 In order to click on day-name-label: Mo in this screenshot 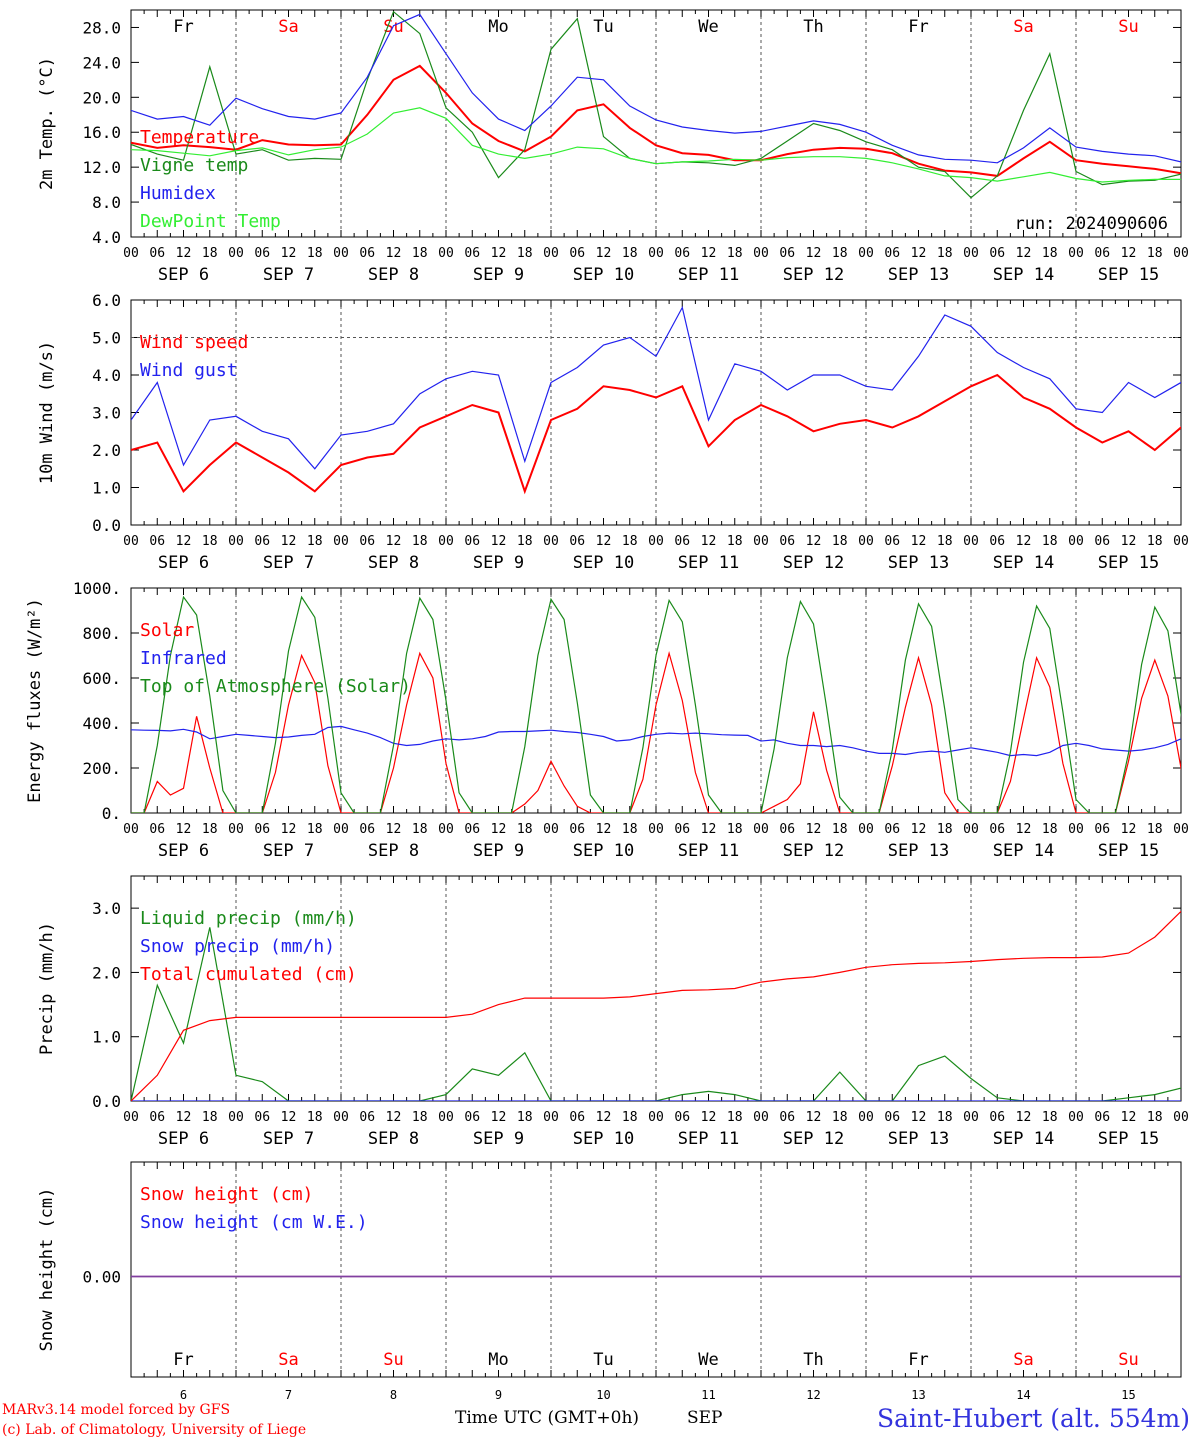, I will do `click(498, 1360)`.